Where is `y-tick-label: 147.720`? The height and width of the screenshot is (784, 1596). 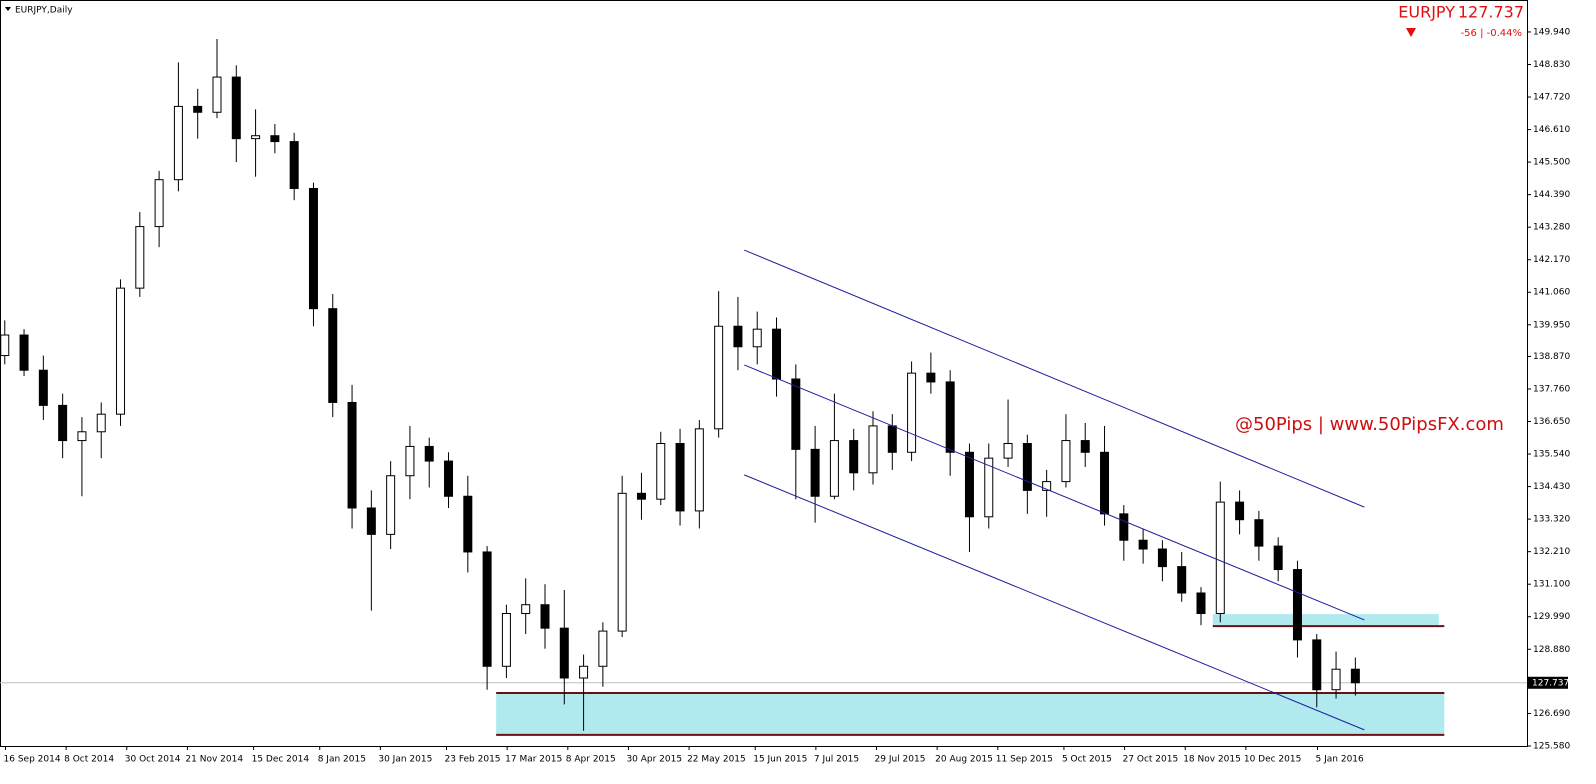 y-tick-label: 147.720 is located at coordinates (1551, 98).